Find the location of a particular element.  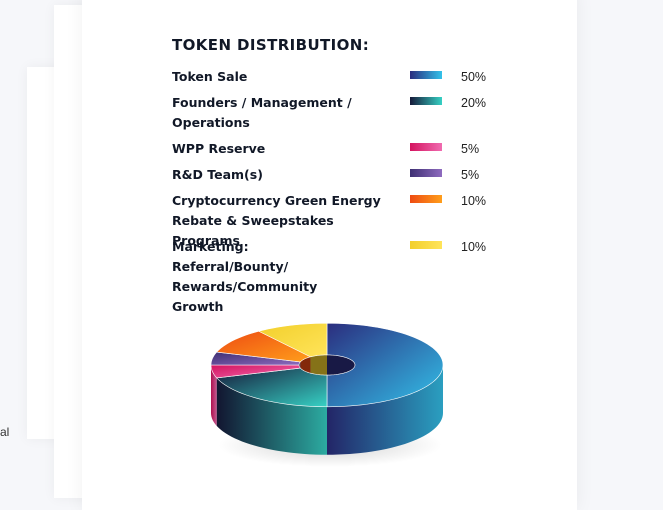

legend-label: WPP Reserve is located at coordinates (219, 148).